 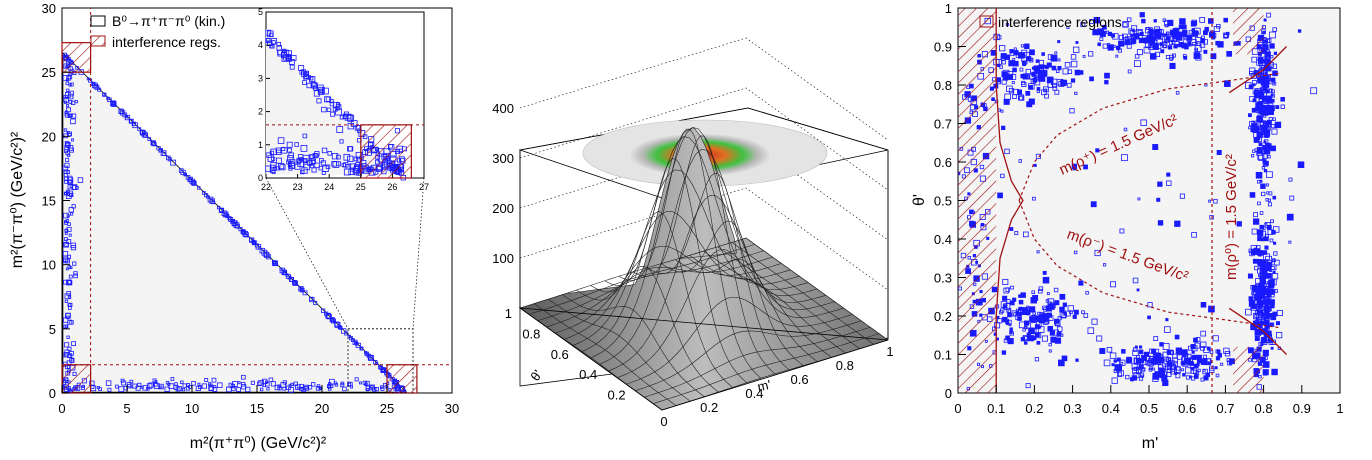 I want to click on surface-x-tick-label: 0, so click(x=663, y=421).